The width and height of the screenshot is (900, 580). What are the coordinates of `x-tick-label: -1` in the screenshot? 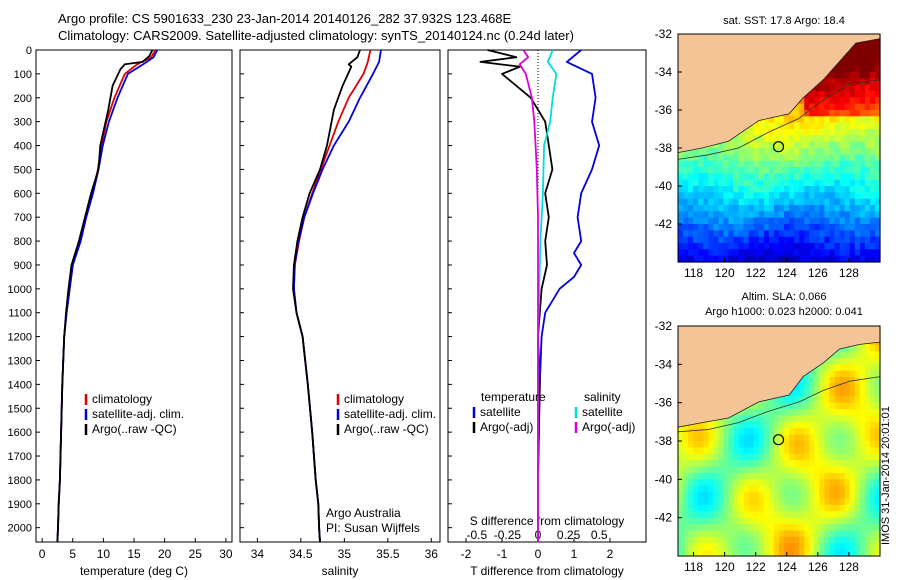 It's located at (502, 554).